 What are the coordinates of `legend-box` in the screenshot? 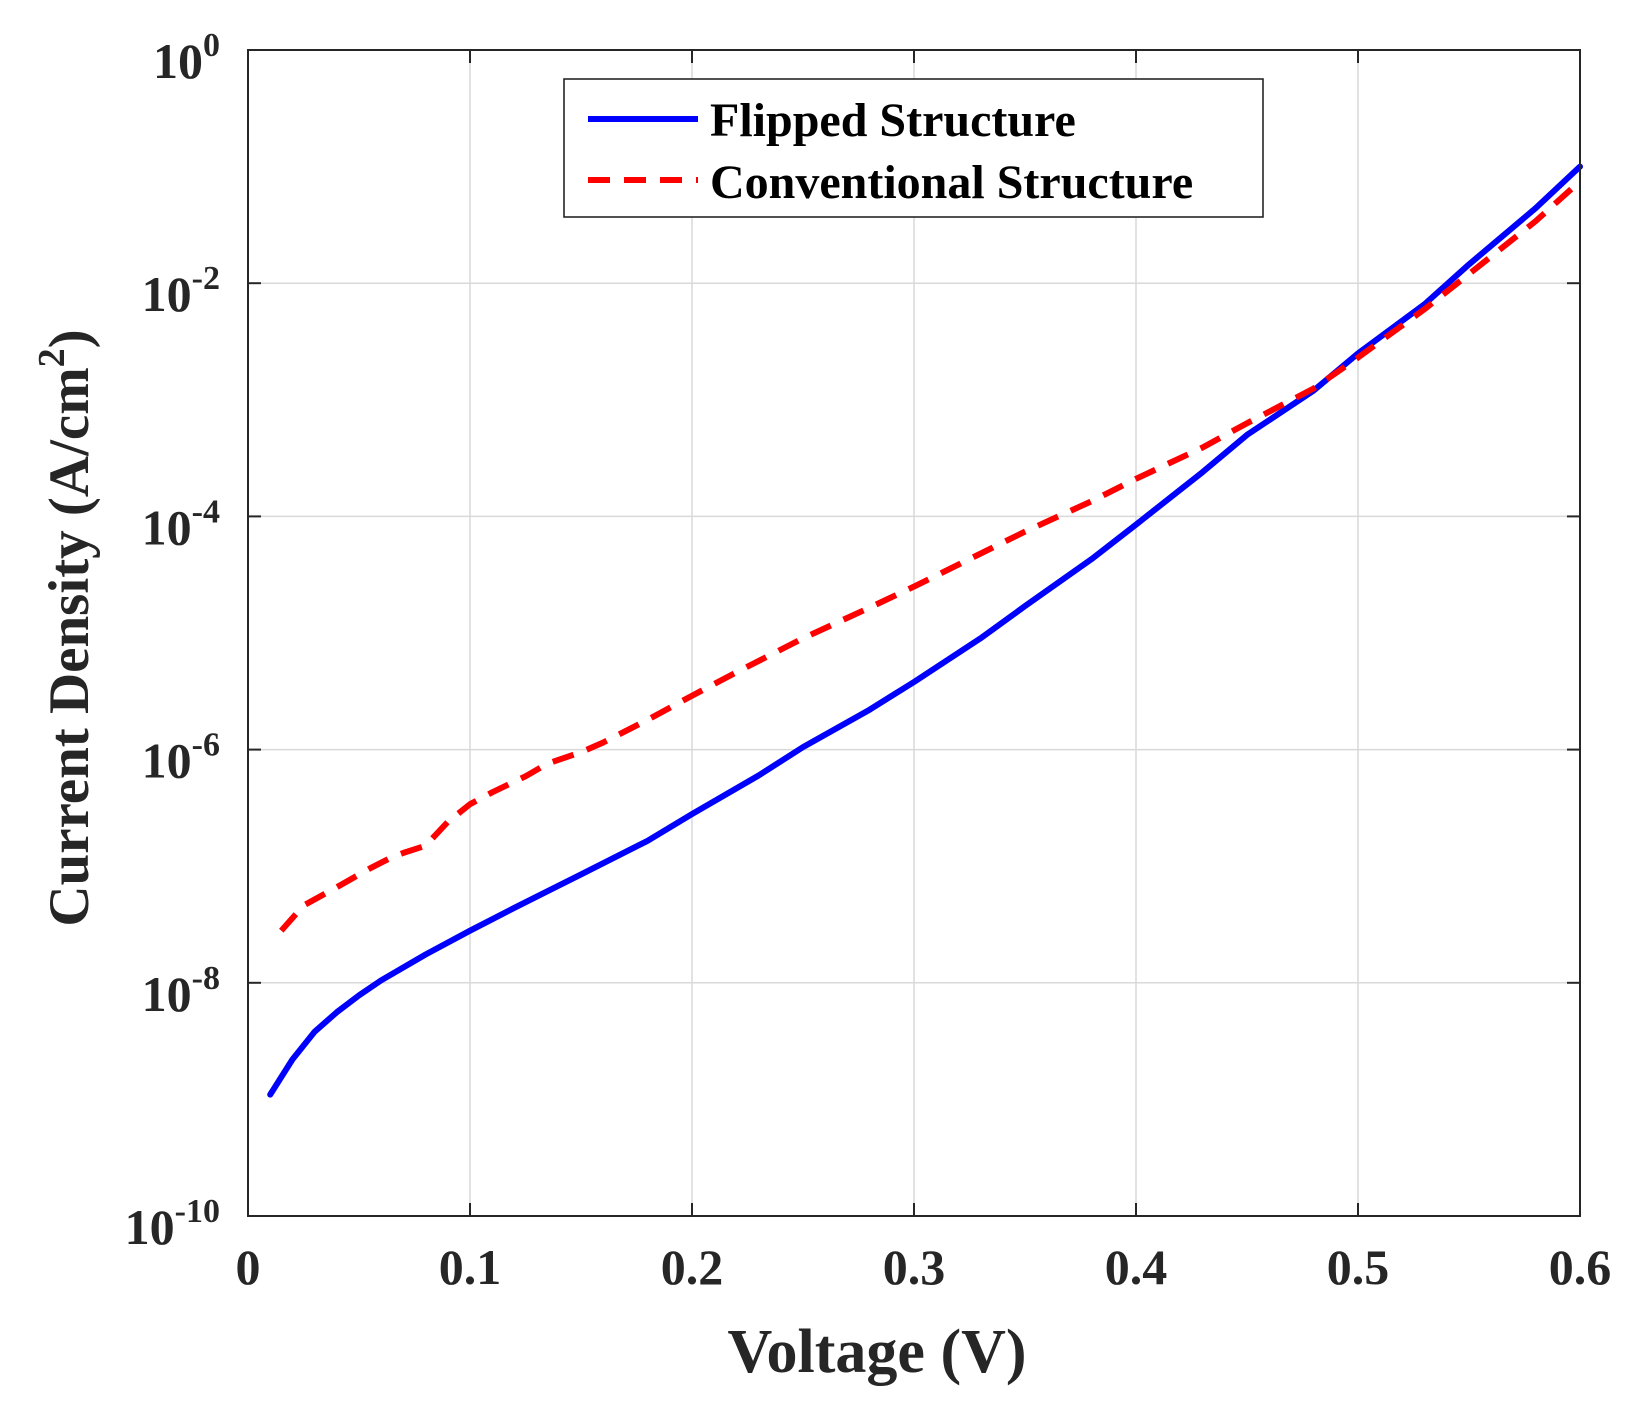 It's located at (913, 148).